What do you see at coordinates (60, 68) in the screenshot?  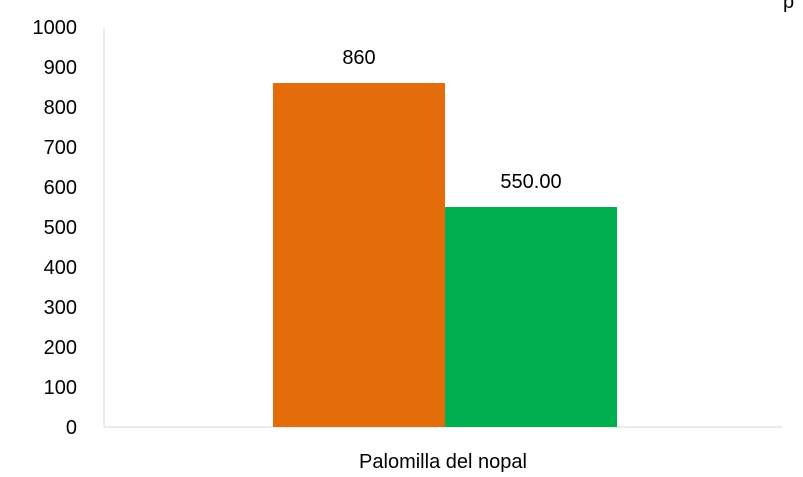 I see `y-tick-label: 900` at bounding box center [60, 68].